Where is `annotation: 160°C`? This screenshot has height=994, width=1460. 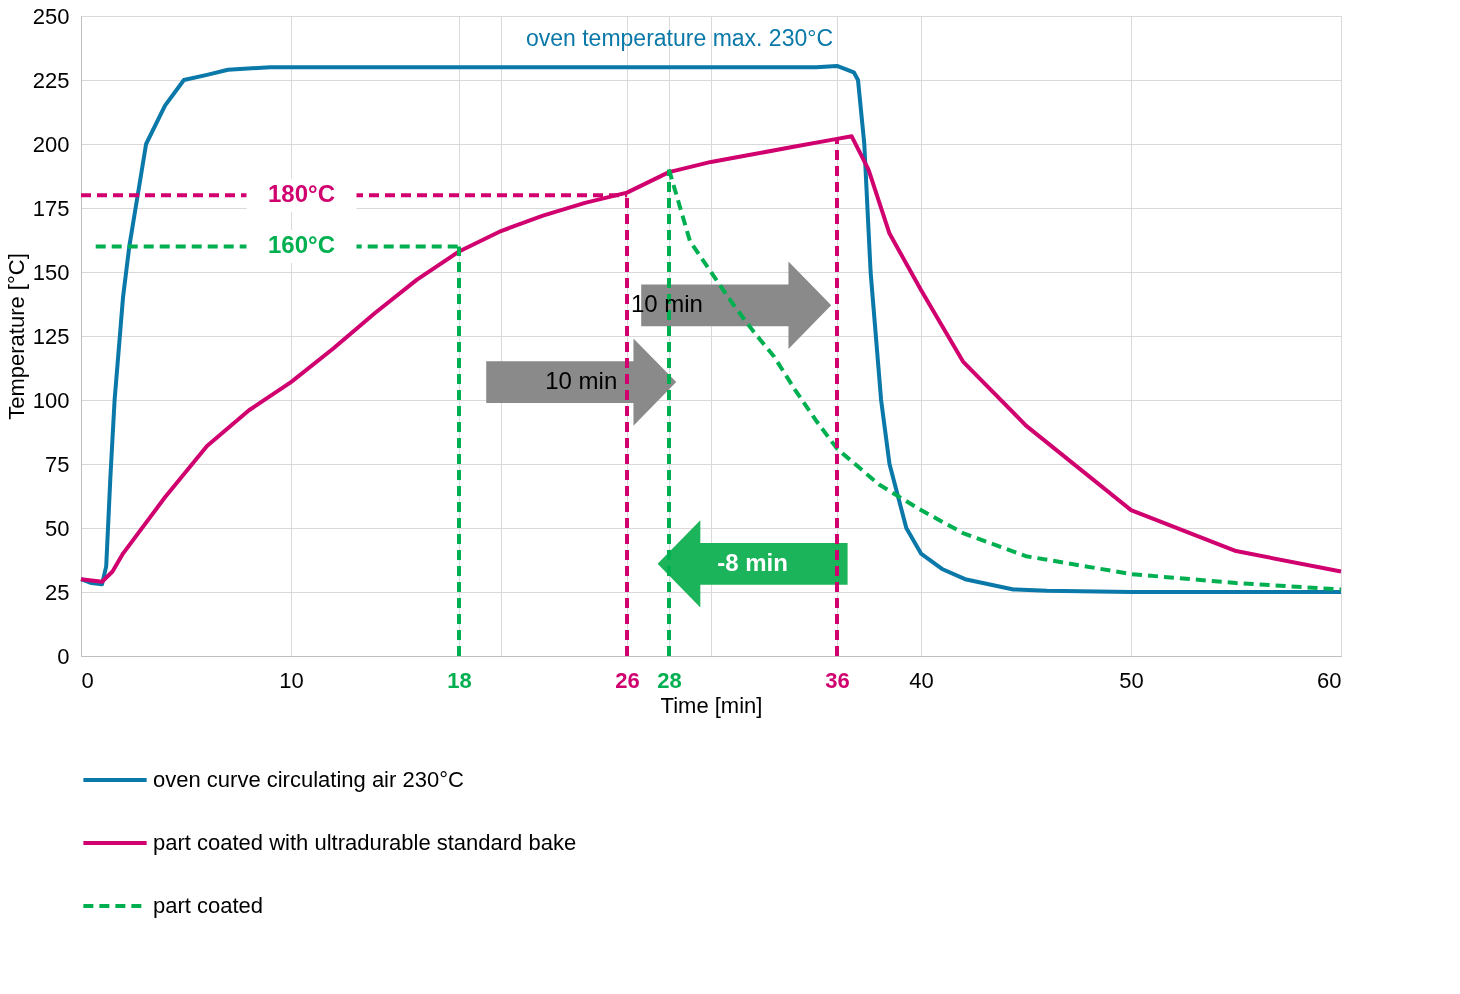 annotation: 160°C is located at coordinates (301, 245).